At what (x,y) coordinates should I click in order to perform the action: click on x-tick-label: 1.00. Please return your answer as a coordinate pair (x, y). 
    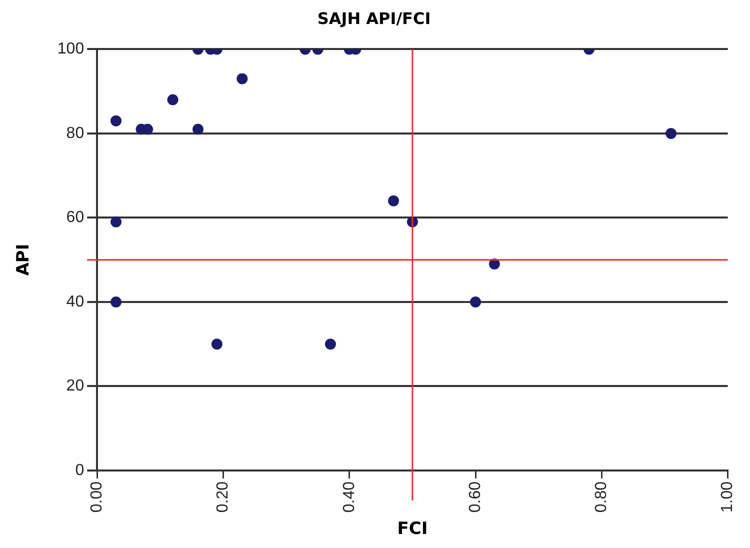
    Looking at the image, I should click on (727, 497).